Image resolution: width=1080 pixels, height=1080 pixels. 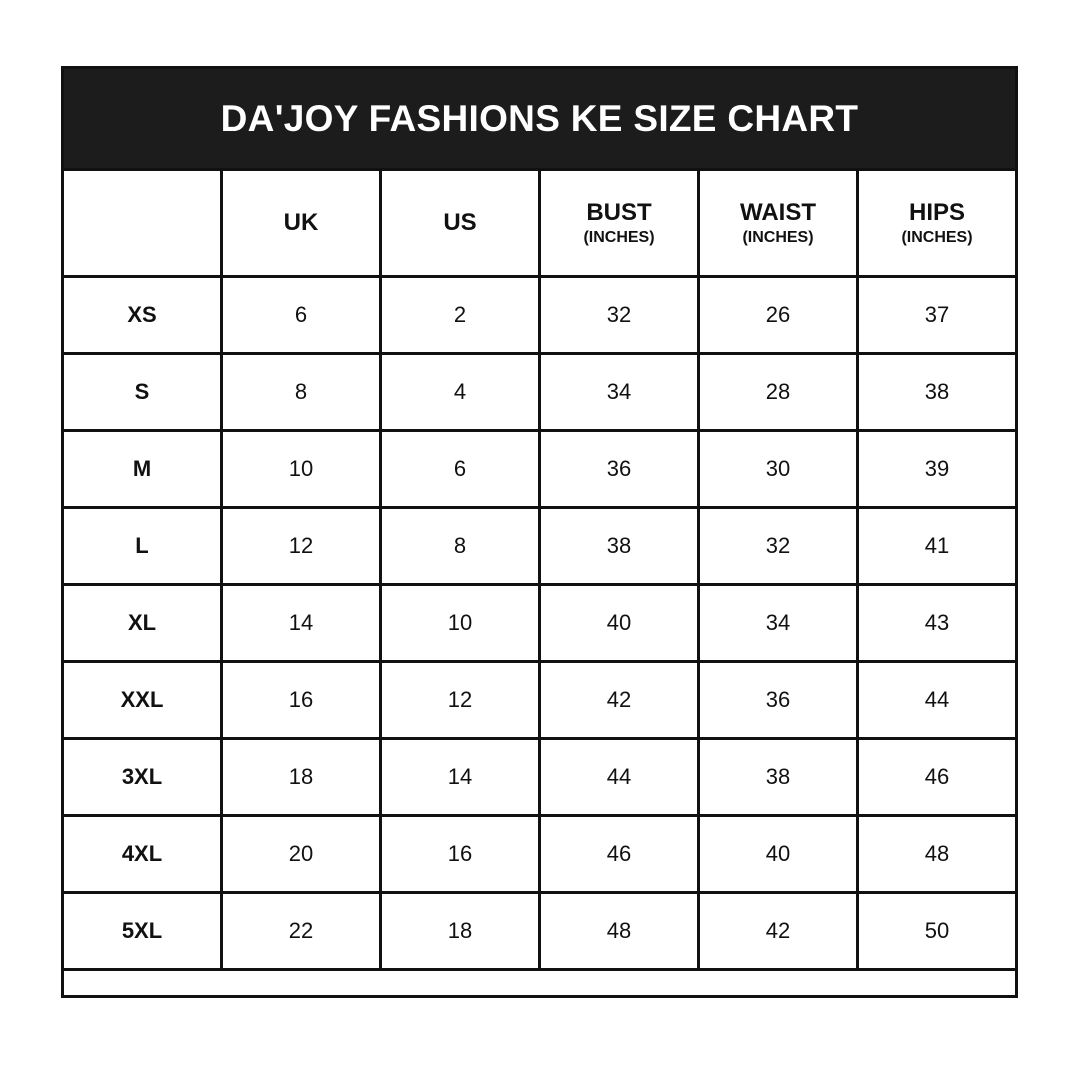 What do you see at coordinates (619, 212) in the screenshot?
I see `column-label: BUST` at bounding box center [619, 212].